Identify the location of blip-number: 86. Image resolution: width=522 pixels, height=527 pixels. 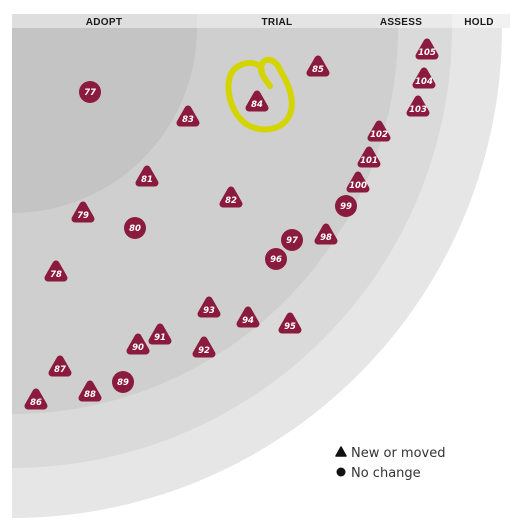
(36, 403).